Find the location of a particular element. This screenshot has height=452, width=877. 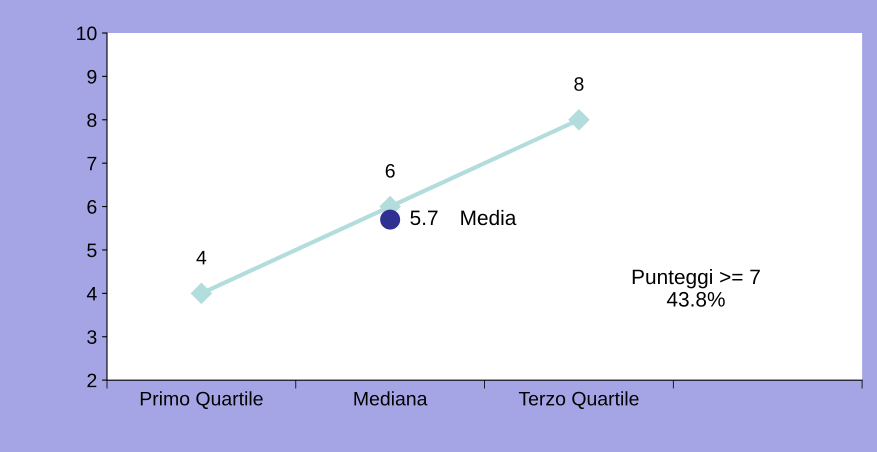

y-tick-label: 3 is located at coordinates (91, 337).